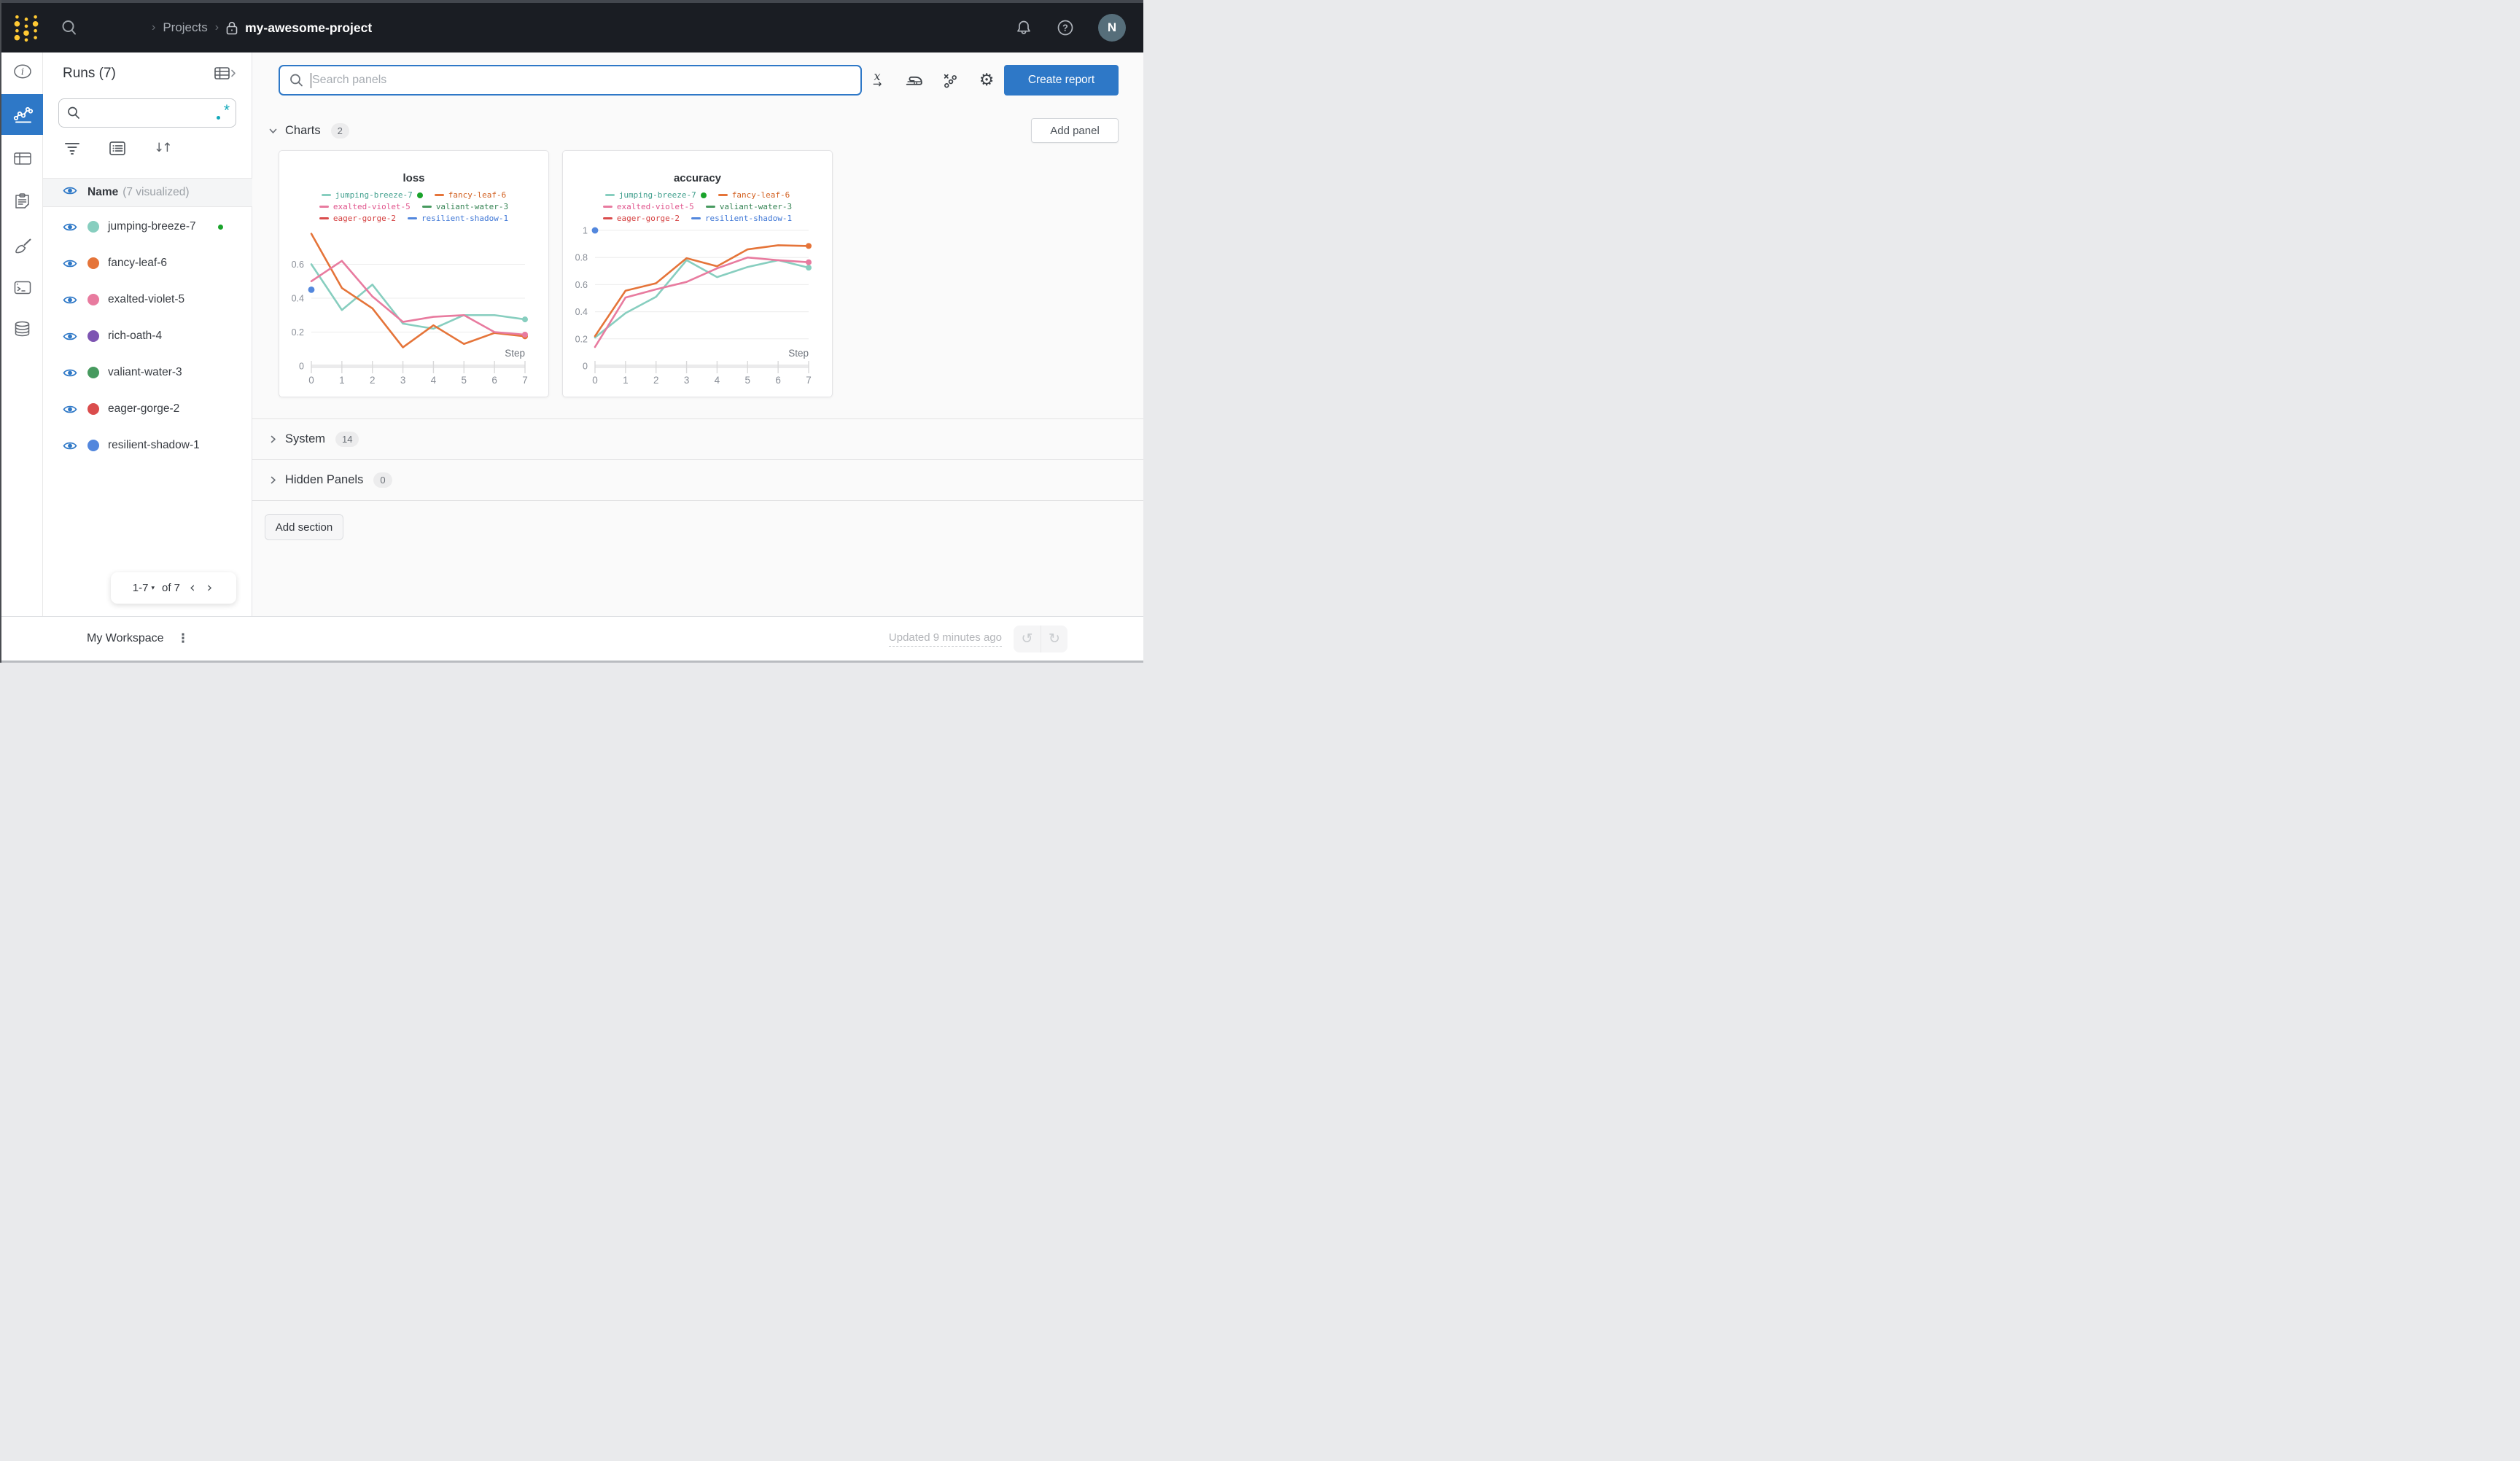 This screenshot has height=1461, width=2520. Describe the element at coordinates (1027, 639) in the screenshot. I see `undo-button: ↺` at that location.